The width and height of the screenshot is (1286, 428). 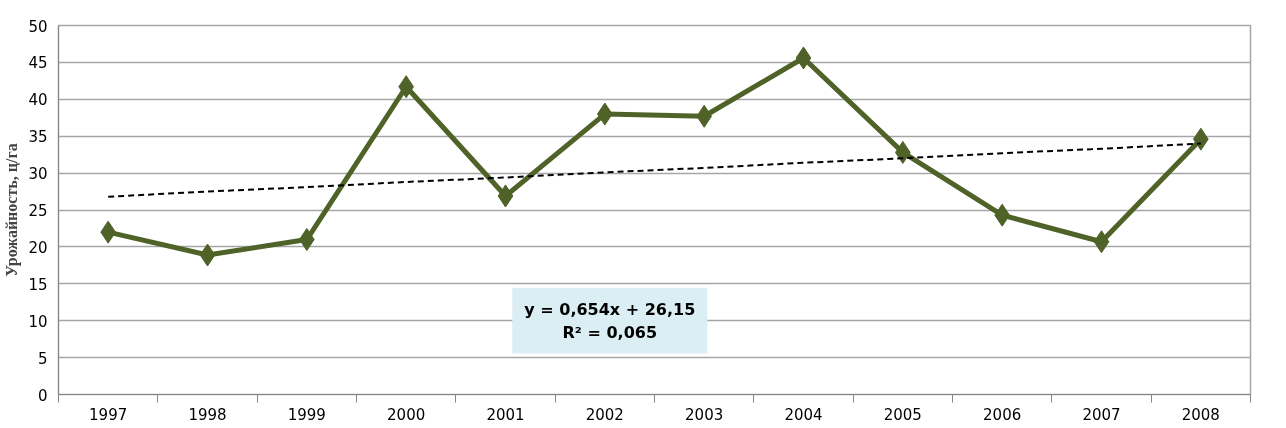 What do you see at coordinates (604, 414) in the screenshot?
I see `x-tick-label: 2002` at bounding box center [604, 414].